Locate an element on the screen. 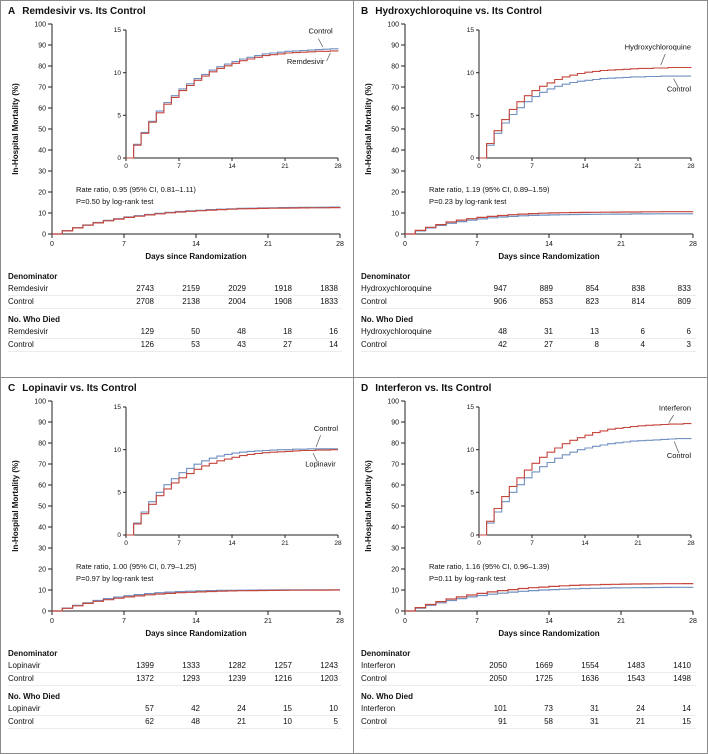 The height and width of the screenshot is (754, 708). curve-label: Remdesivir is located at coordinates (306, 61).